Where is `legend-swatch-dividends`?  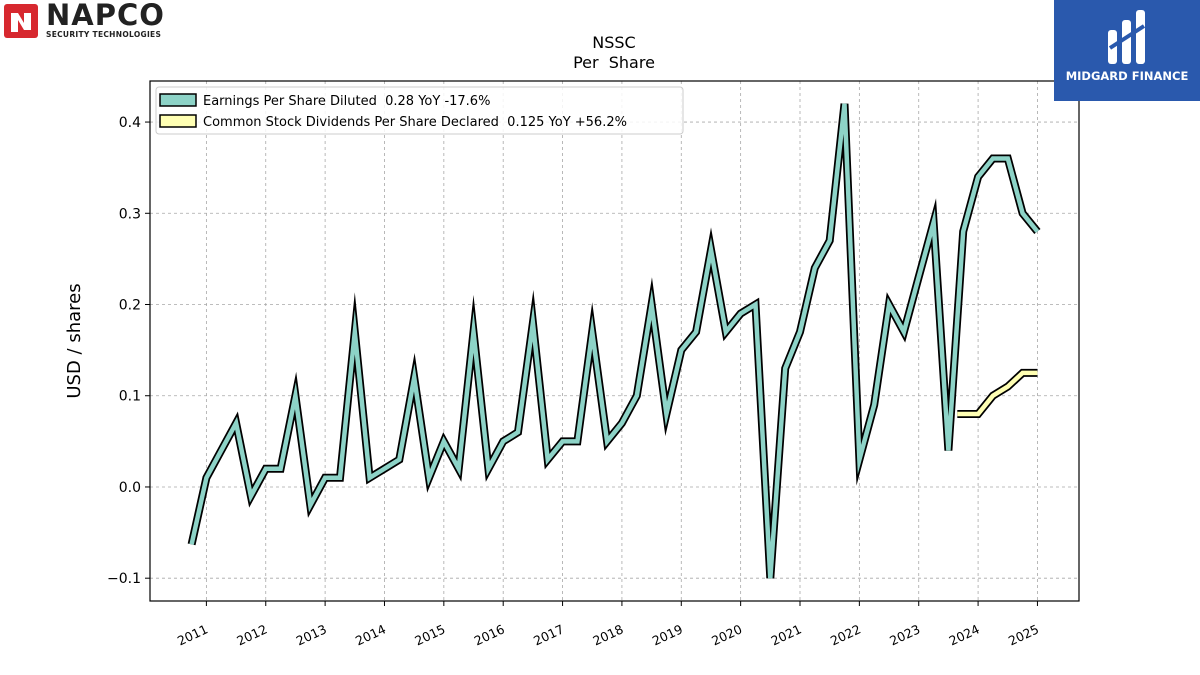 legend-swatch-dividends is located at coordinates (178, 121).